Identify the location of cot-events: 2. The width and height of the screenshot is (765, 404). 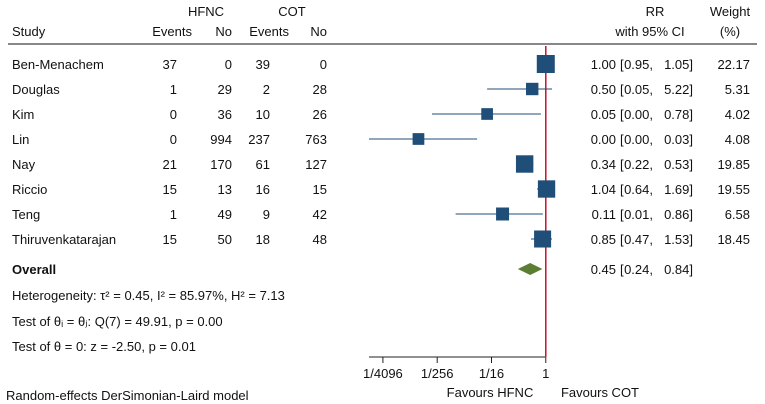
(266, 89).